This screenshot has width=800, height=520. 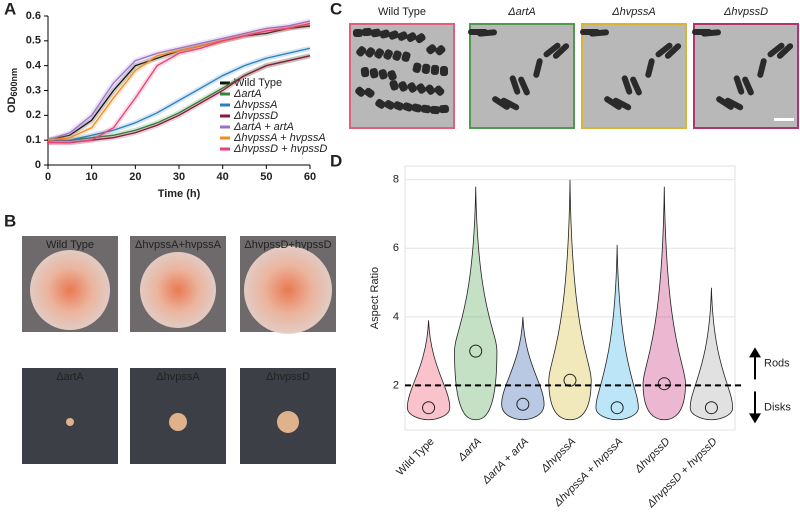 What do you see at coordinates (396, 248) in the screenshot?
I see `y-tick-label: 6` at bounding box center [396, 248].